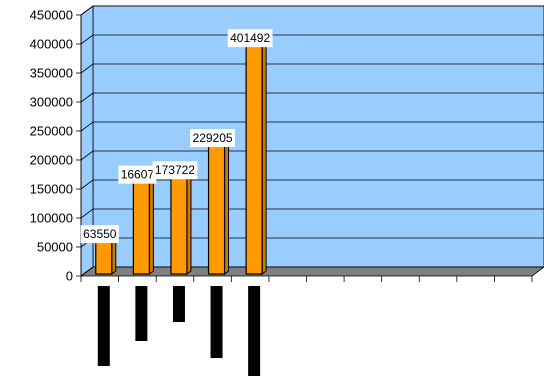 This screenshot has height=378, width=544. Describe the element at coordinates (51, 218) in the screenshot. I see `y-tick-label: 100000` at that location.